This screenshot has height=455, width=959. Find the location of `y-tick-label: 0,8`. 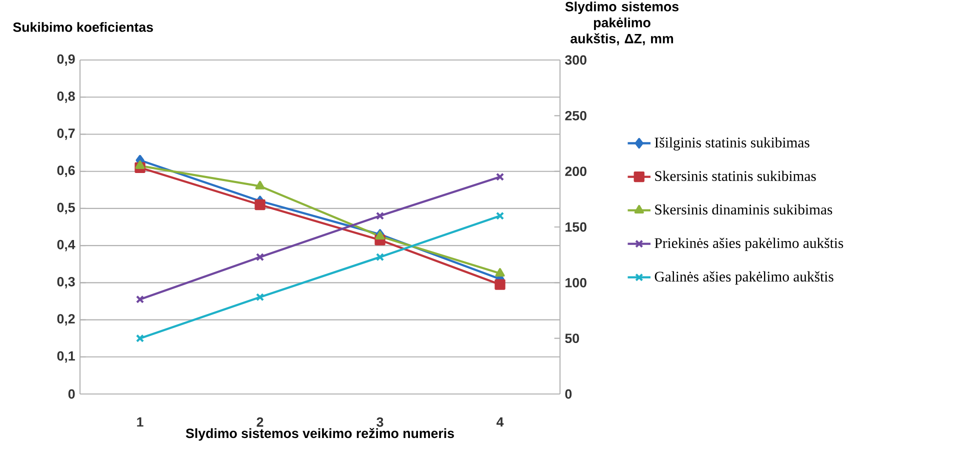

y-tick-label: 0,8 is located at coordinates (66, 97).